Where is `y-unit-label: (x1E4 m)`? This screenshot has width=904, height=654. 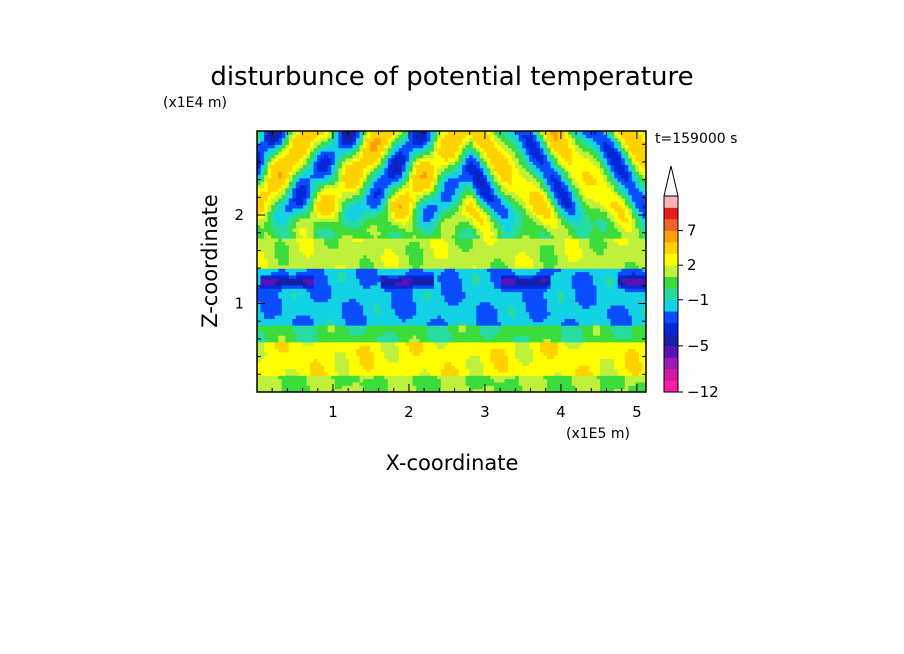
y-unit-label: (x1E4 m) is located at coordinates (195, 103).